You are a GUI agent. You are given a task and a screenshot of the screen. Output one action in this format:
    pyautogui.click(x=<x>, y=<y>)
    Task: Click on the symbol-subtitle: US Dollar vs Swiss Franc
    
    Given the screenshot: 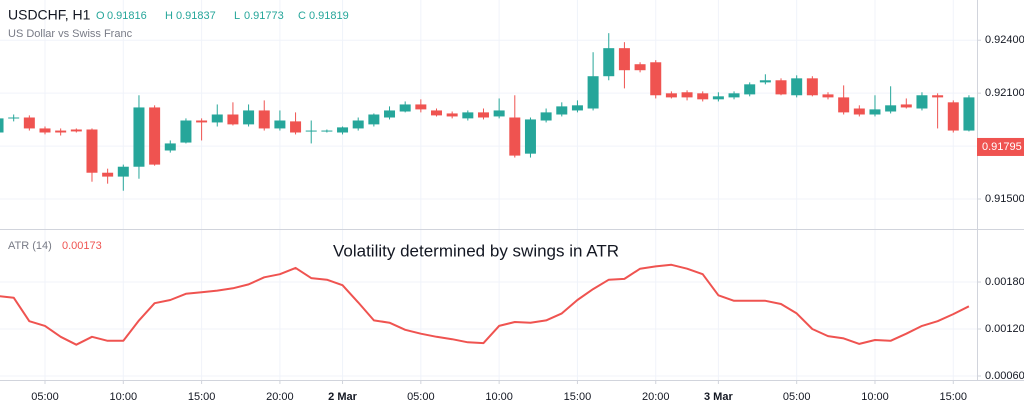 What is the action you would take?
    pyautogui.click(x=70, y=34)
    